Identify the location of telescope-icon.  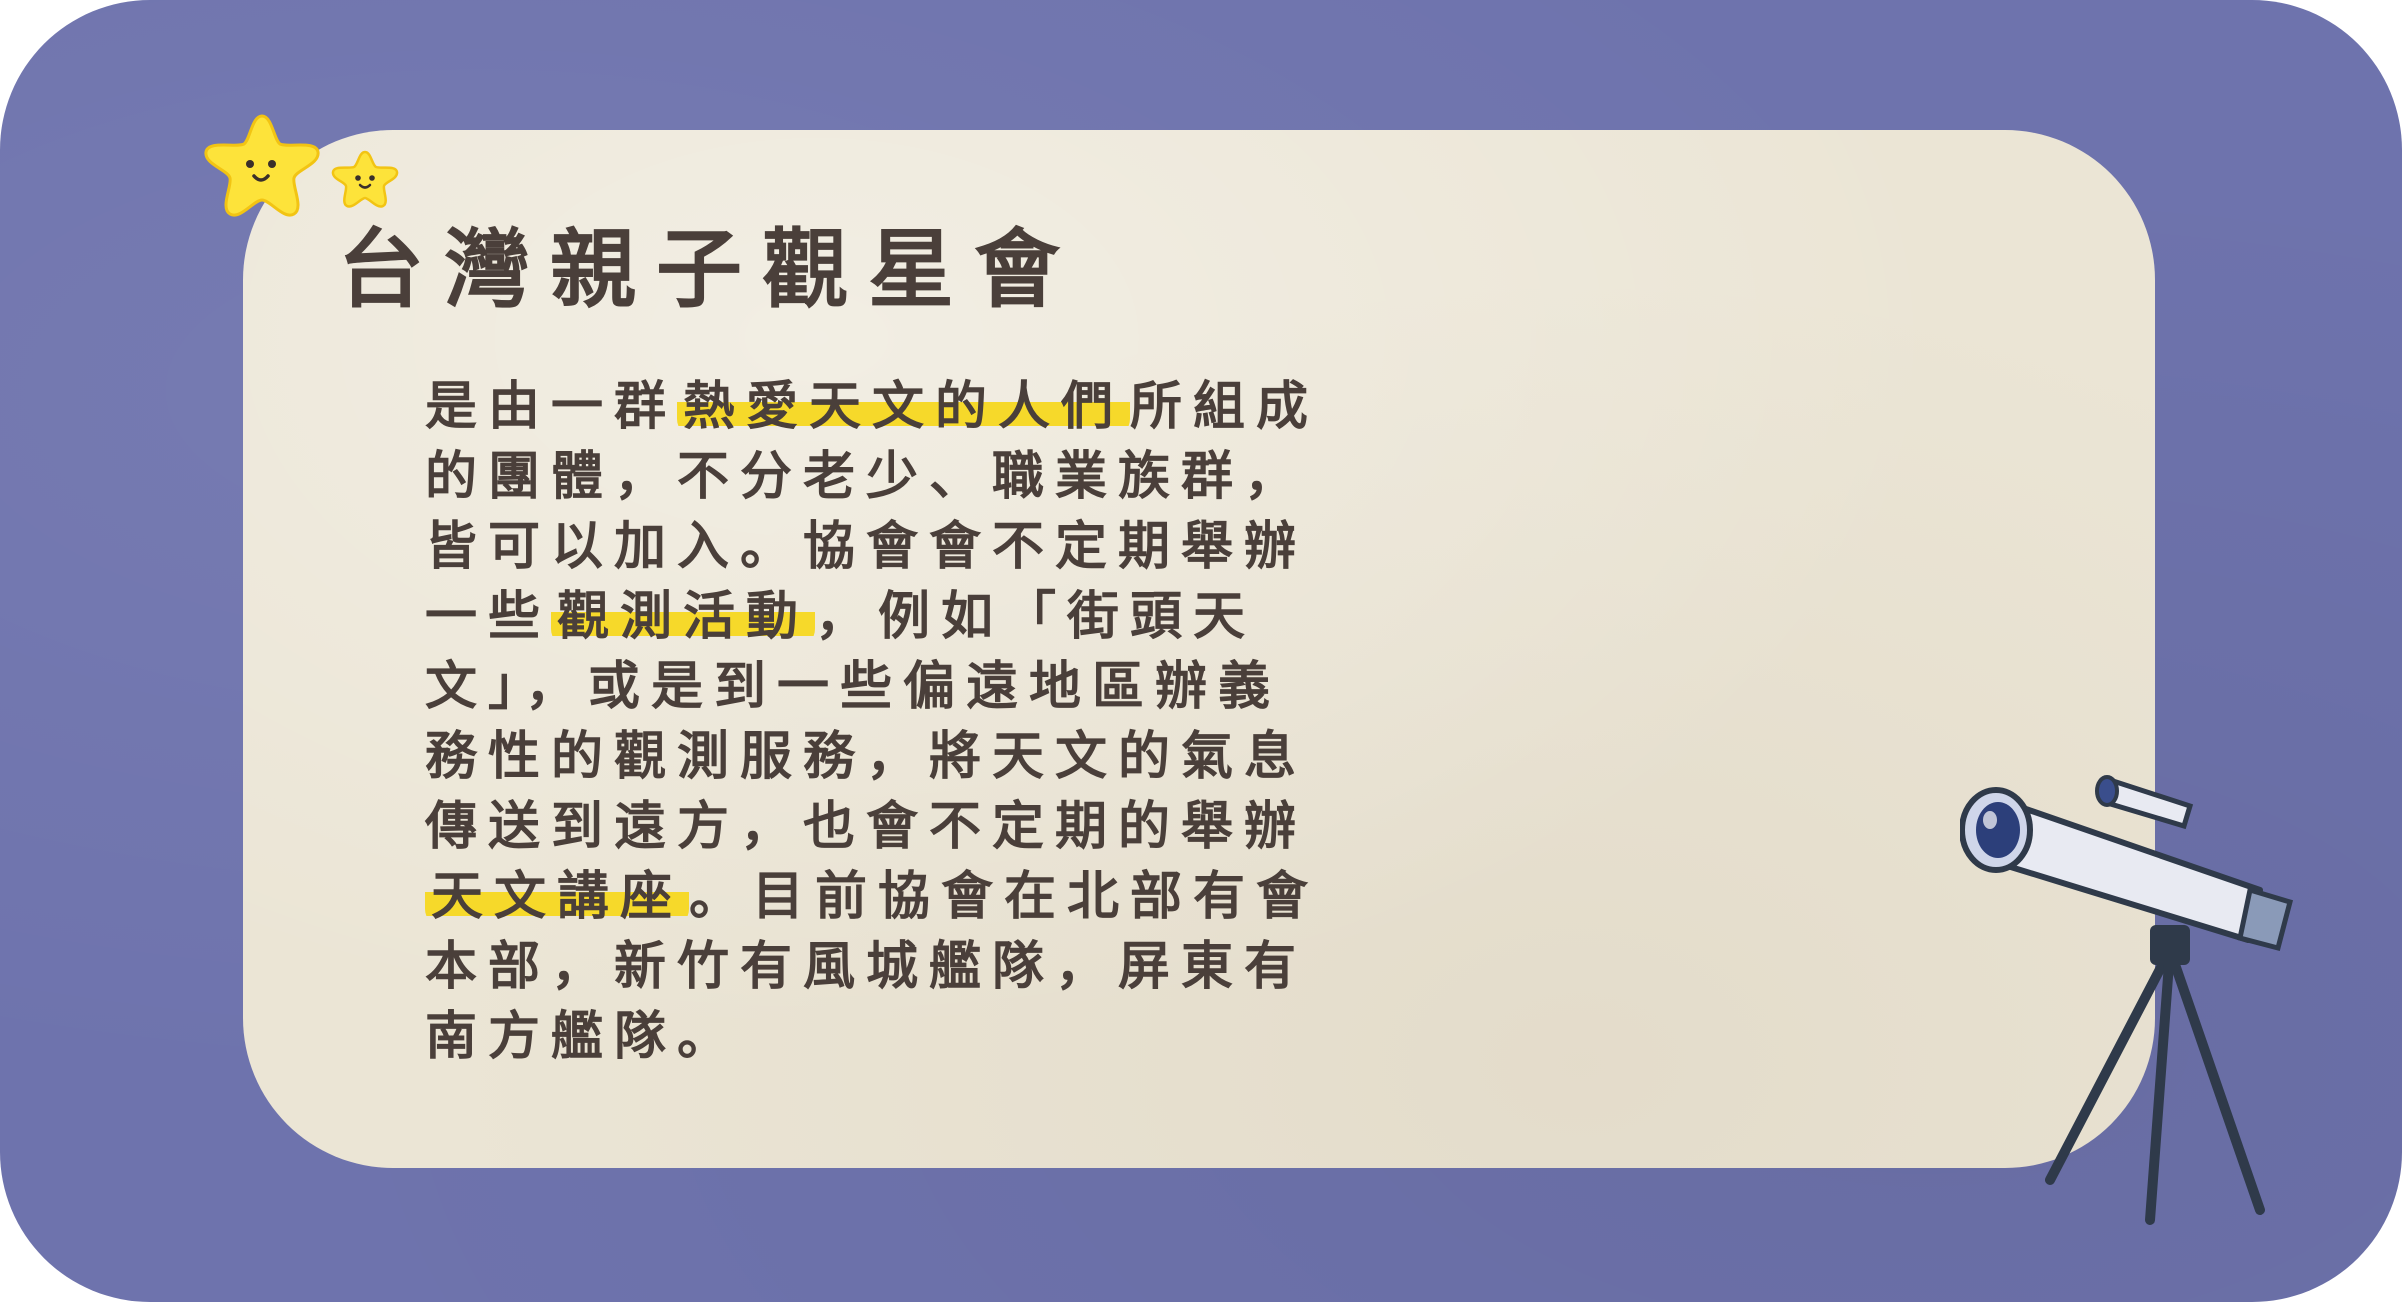
(2127, 1000).